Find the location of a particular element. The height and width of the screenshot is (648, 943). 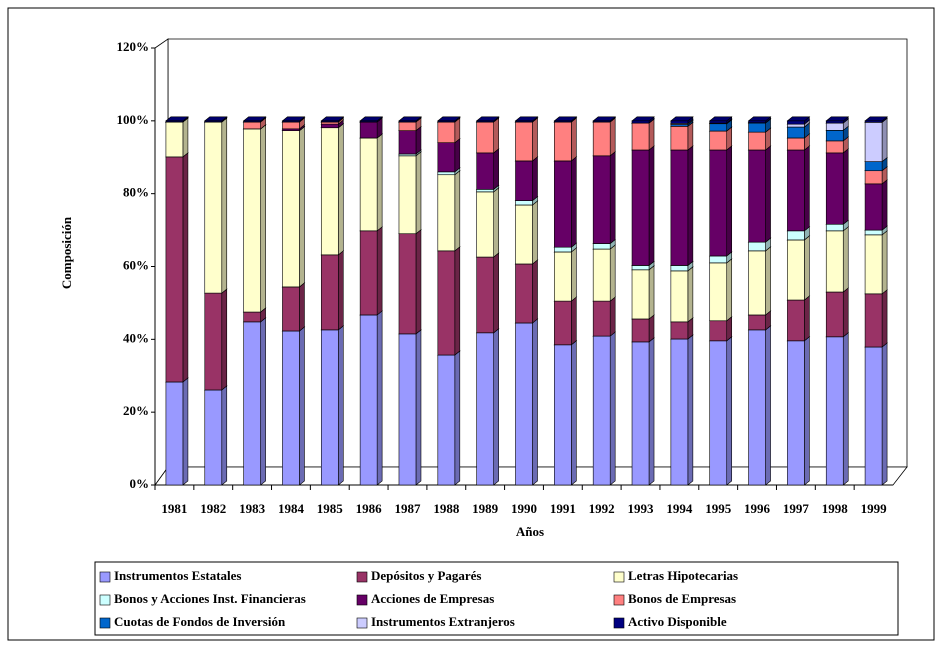

x-tick-label: 1984 is located at coordinates (291, 508).